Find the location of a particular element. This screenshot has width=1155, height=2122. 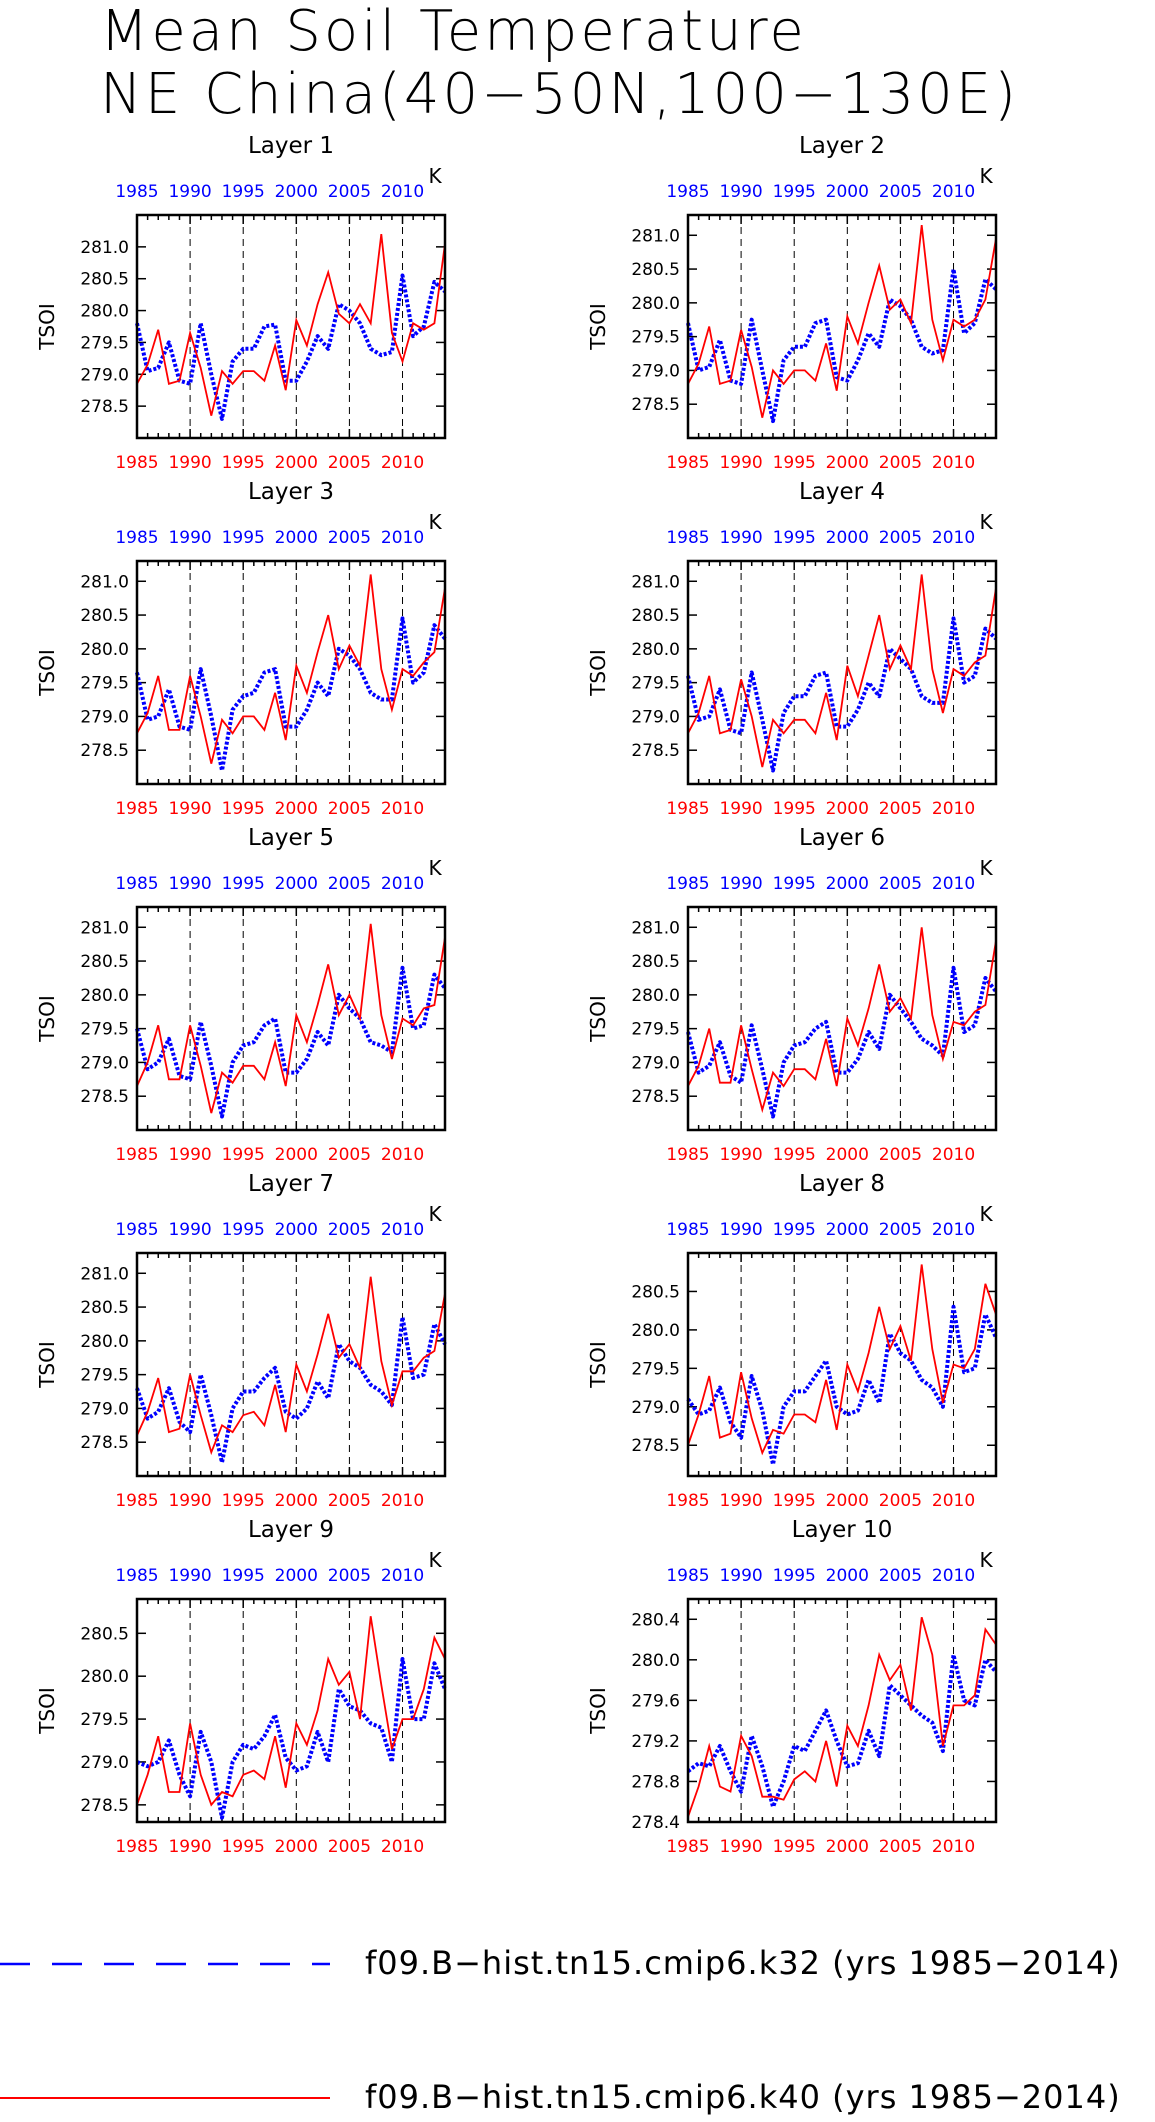

panel-8-series-k40 is located at coordinates (842, 1360).